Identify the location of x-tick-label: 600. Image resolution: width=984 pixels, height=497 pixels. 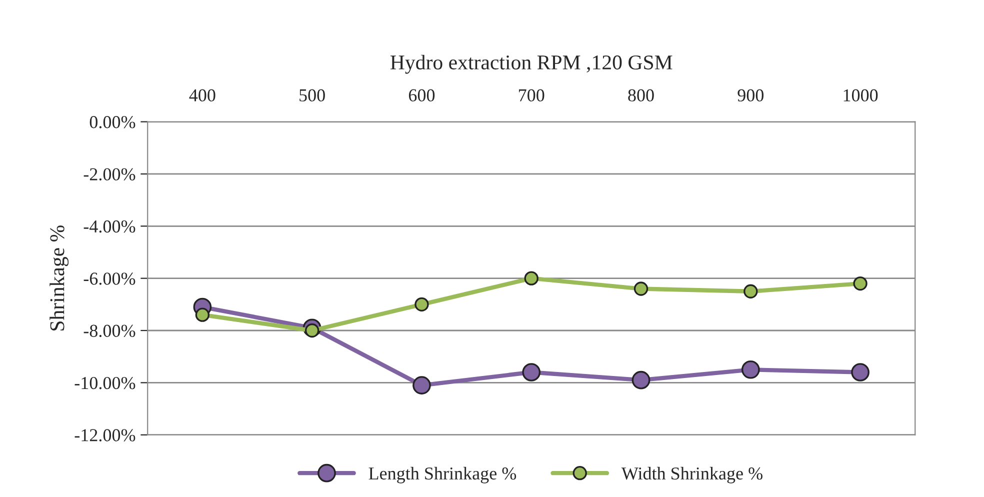
(421, 95).